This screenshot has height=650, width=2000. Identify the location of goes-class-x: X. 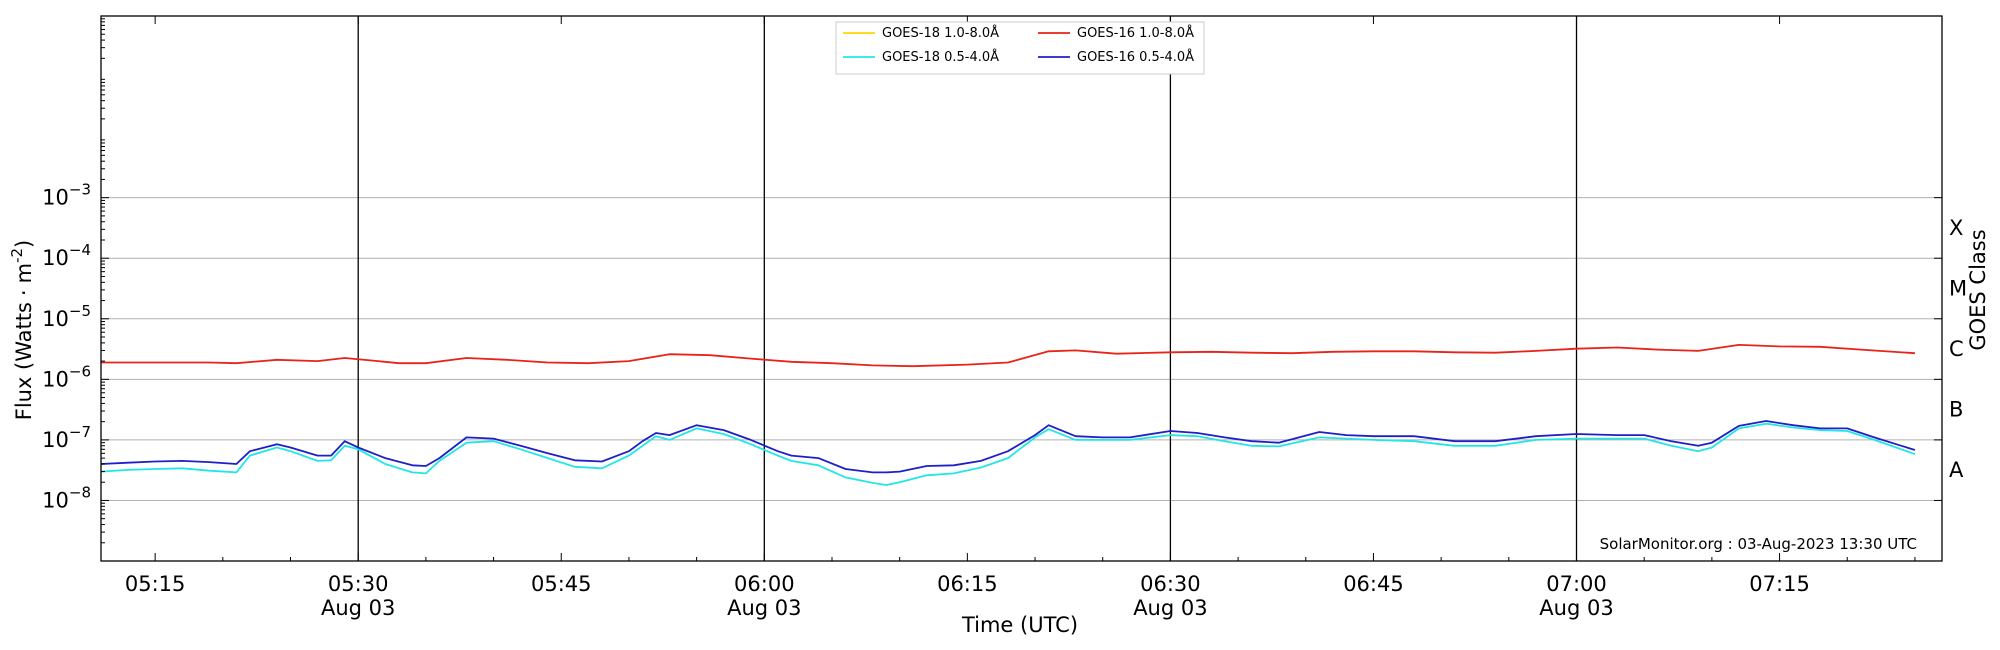
(1956, 228).